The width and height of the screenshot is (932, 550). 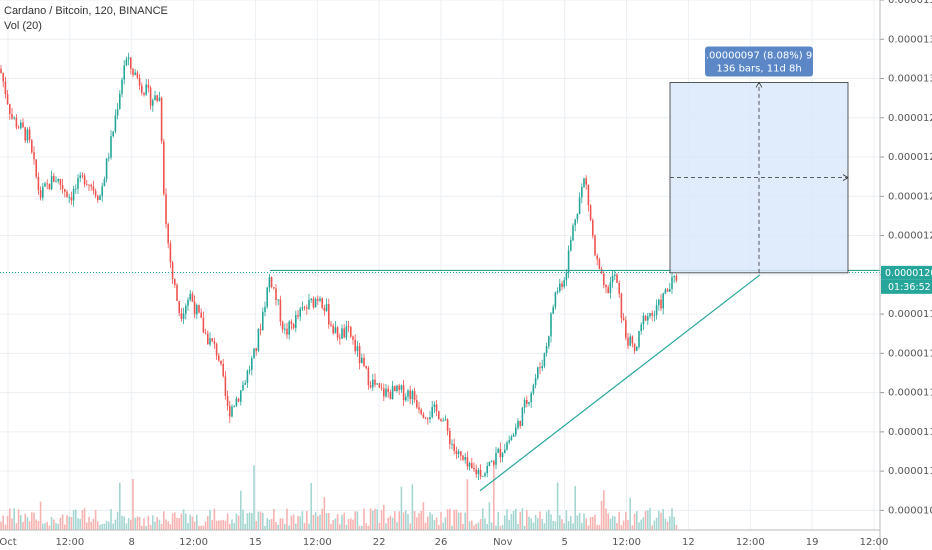 I want to click on volume-indicator-label: Vol (20), so click(x=23, y=26).